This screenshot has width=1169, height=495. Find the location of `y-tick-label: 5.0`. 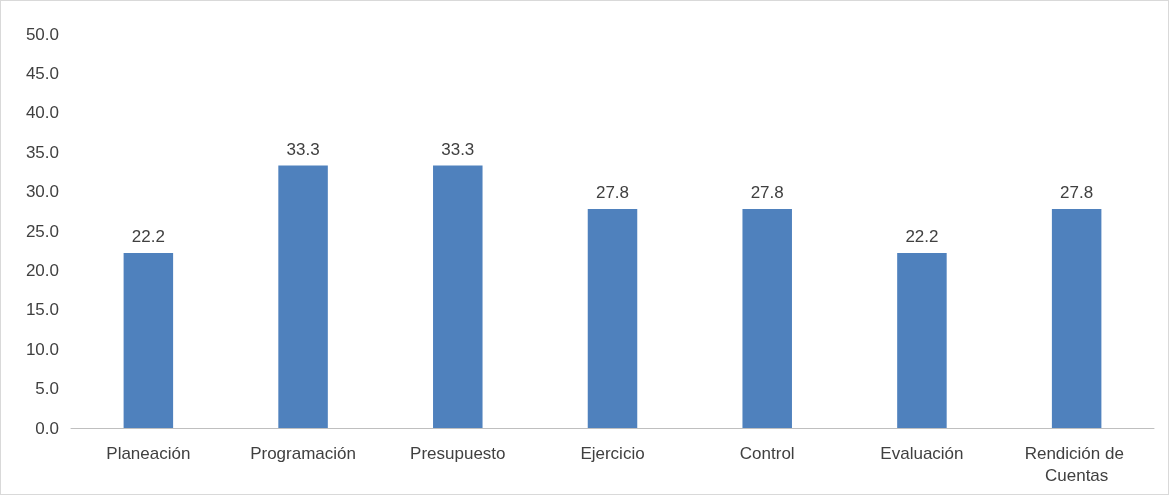

y-tick-label: 5.0 is located at coordinates (47, 389).